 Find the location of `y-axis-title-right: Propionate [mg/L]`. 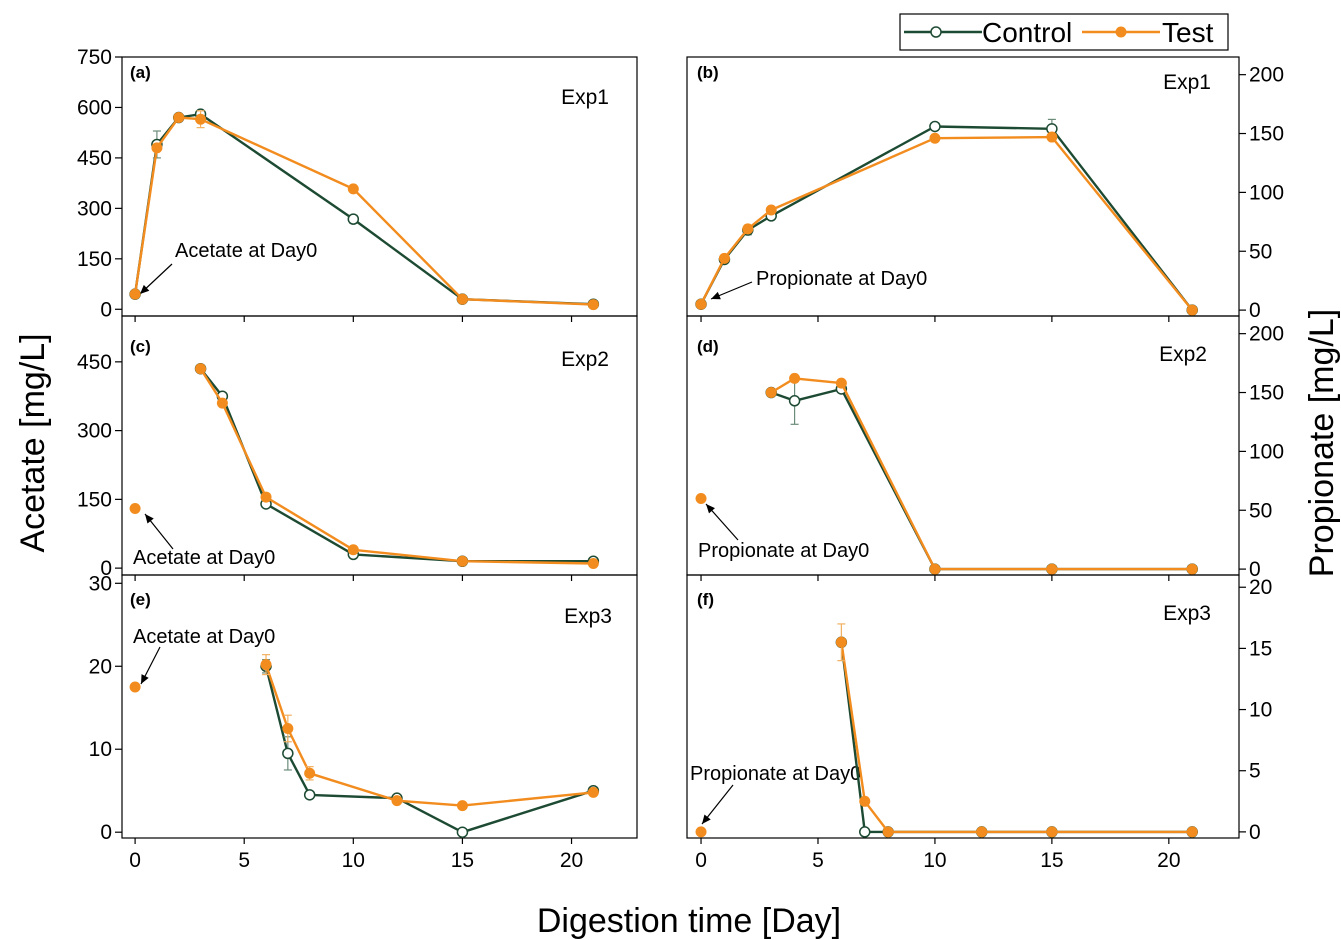

y-axis-title-right: Propionate [mg/L] is located at coordinates (1322, 443).